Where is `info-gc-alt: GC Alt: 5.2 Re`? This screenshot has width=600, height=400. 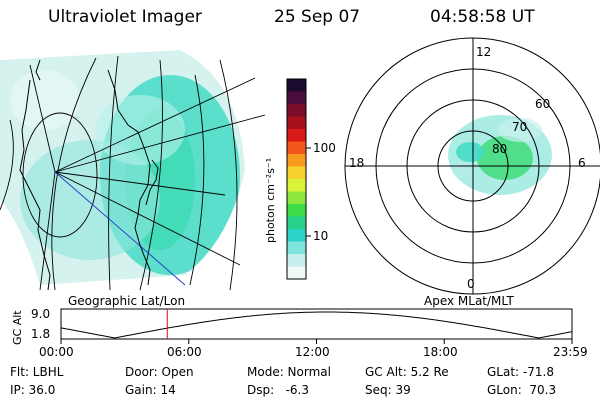
info-gc-alt: GC Alt: 5.2 Re is located at coordinates (407, 372).